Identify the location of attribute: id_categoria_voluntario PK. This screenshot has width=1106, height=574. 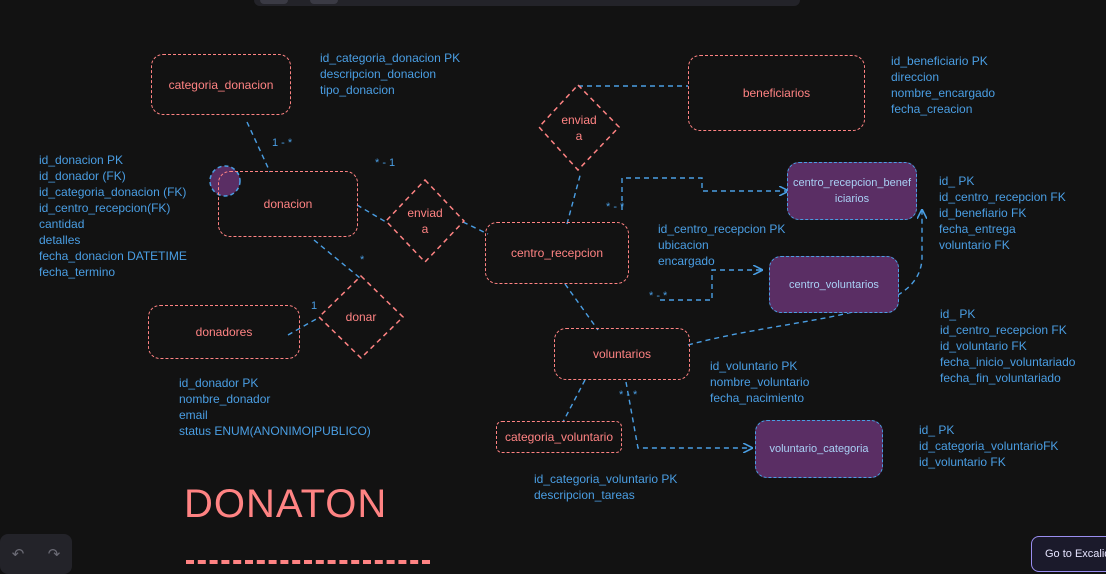
(606, 479).